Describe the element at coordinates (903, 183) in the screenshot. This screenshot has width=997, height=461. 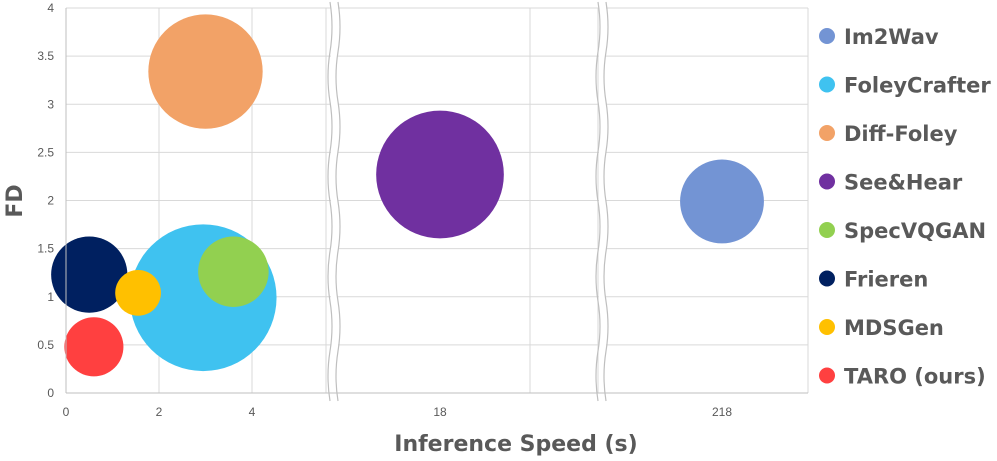
I see `legend-label: See&Hear` at that location.